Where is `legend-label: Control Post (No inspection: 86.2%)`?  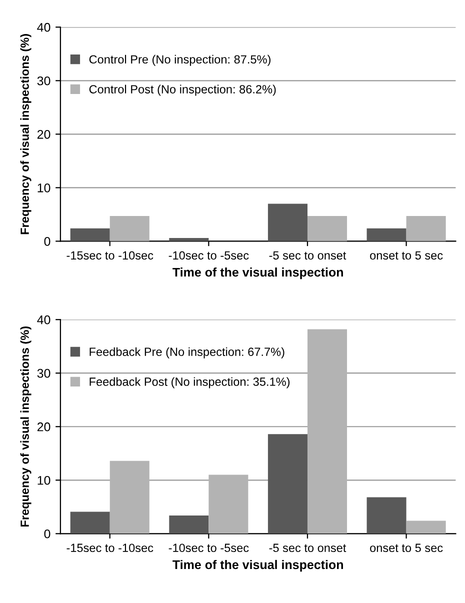
legend-label: Control Post (No inspection: 86.2%) is located at coordinates (182, 90).